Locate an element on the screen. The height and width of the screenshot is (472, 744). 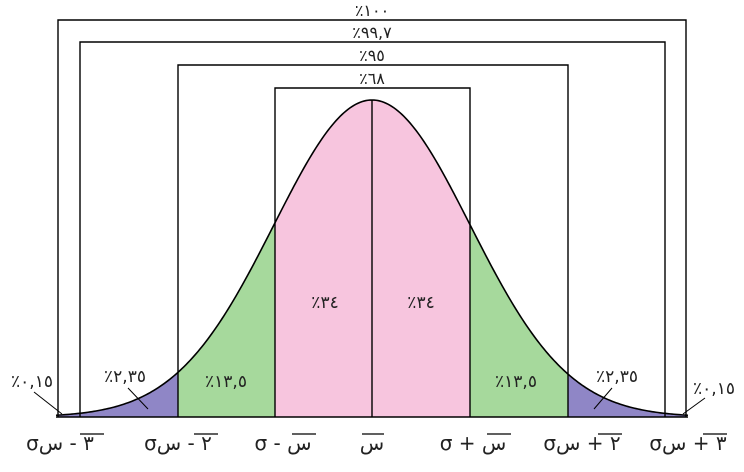
axis-label-plus-2sigma: σ٢ + س is located at coordinates (581, 443).